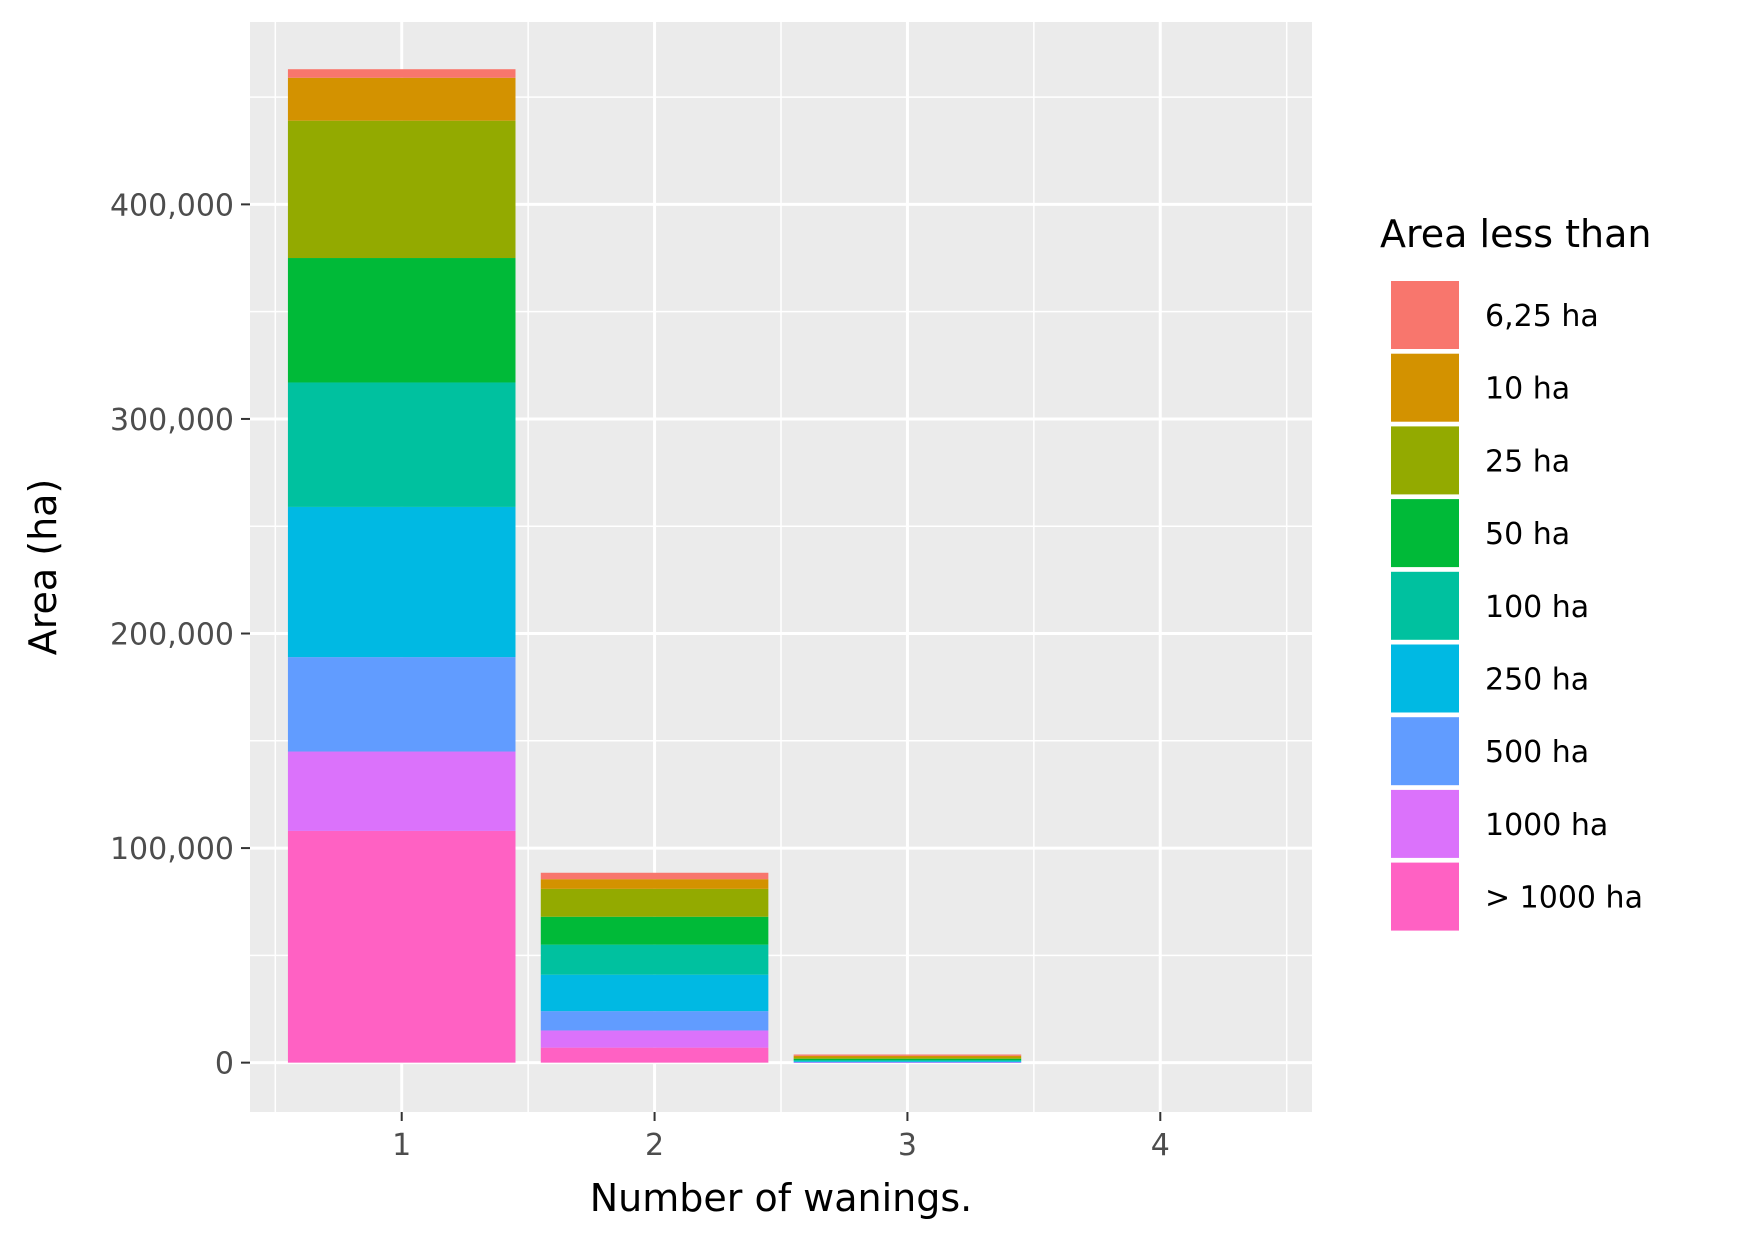  Describe the element at coordinates (1542, 316) in the screenshot. I see `legend-label: 6,25 ha` at that location.